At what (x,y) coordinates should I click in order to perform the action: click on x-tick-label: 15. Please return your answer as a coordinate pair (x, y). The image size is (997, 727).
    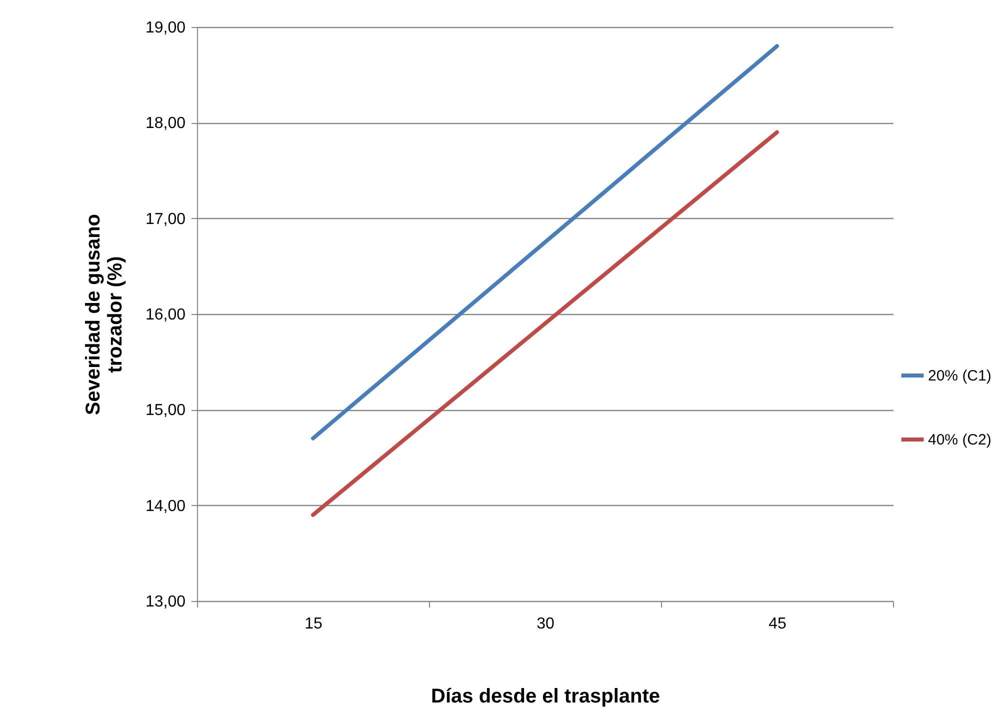
    Looking at the image, I should click on (313, 624).